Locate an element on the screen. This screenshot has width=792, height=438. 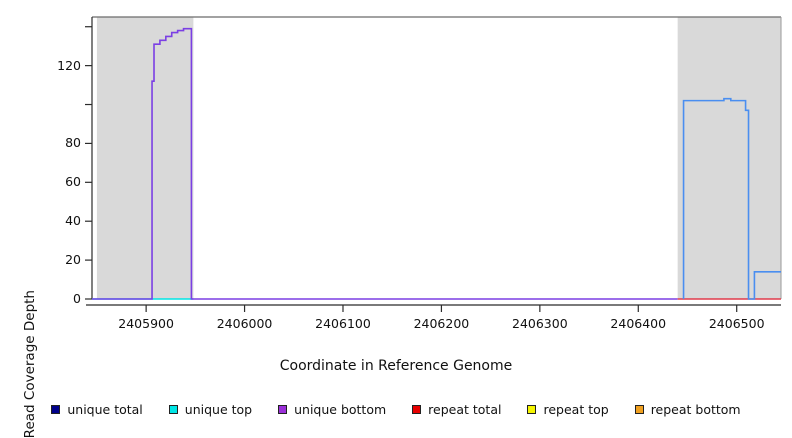
y-tick-label: 80 is located at coordinates (73, 143).